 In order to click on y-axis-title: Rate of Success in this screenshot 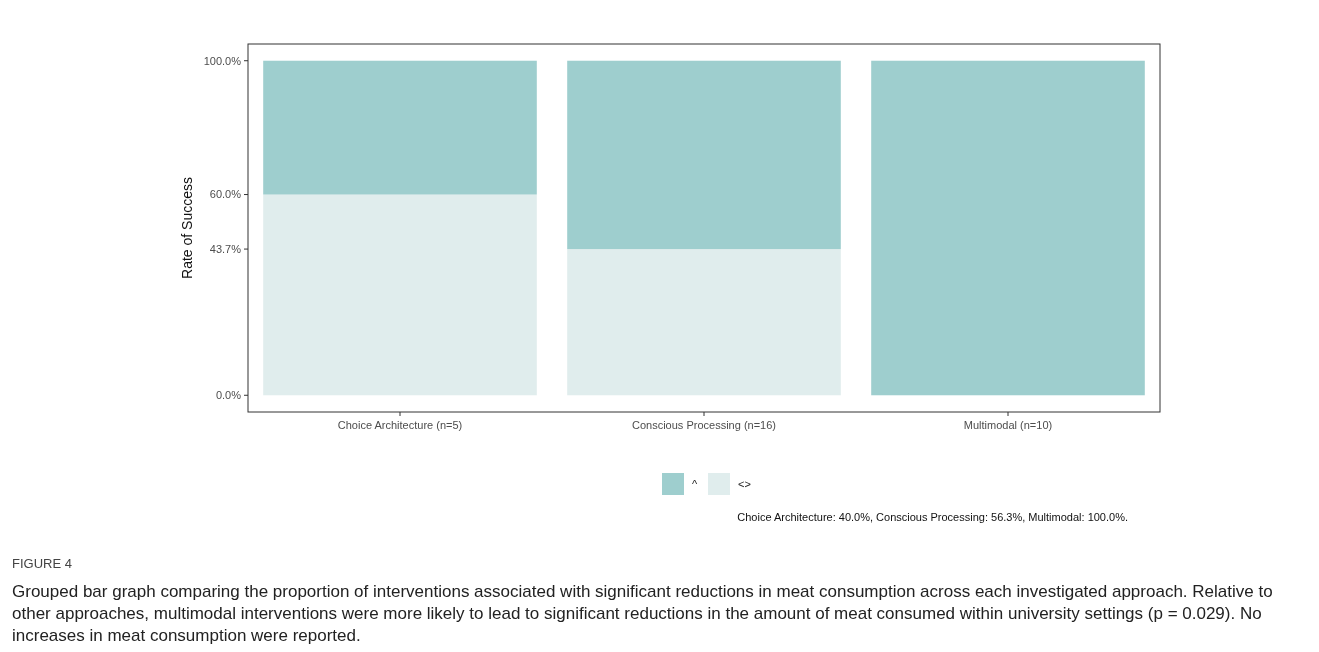, I will do `click(187, 228)`.